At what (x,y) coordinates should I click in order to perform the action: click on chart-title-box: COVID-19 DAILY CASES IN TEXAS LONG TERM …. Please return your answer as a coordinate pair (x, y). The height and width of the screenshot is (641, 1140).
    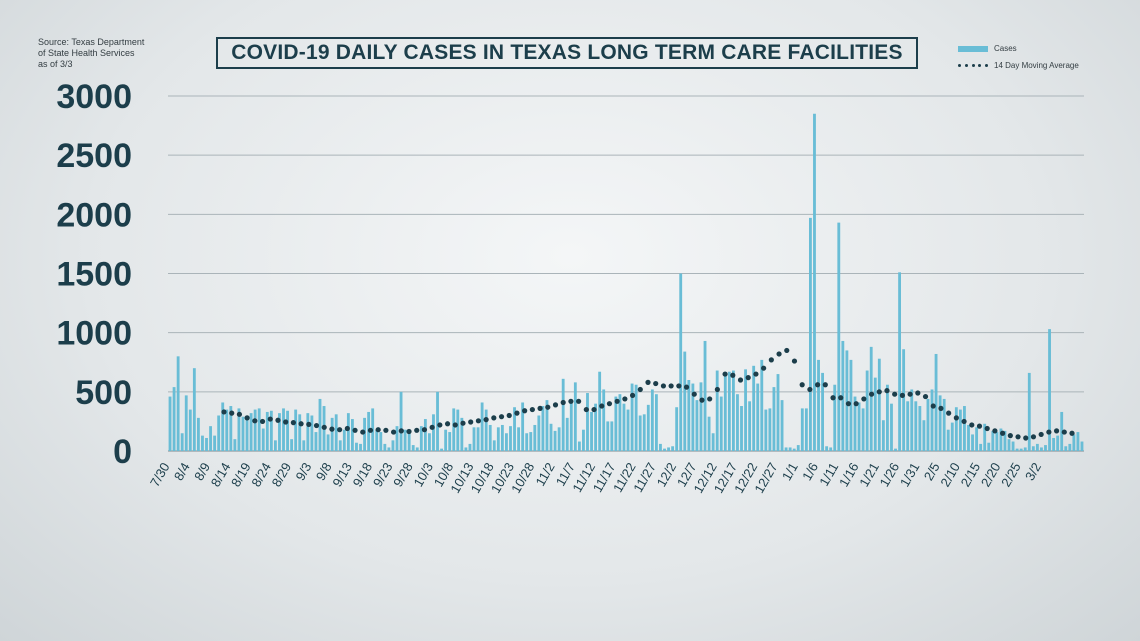
    Looking at the image, I should click on (567, 53).